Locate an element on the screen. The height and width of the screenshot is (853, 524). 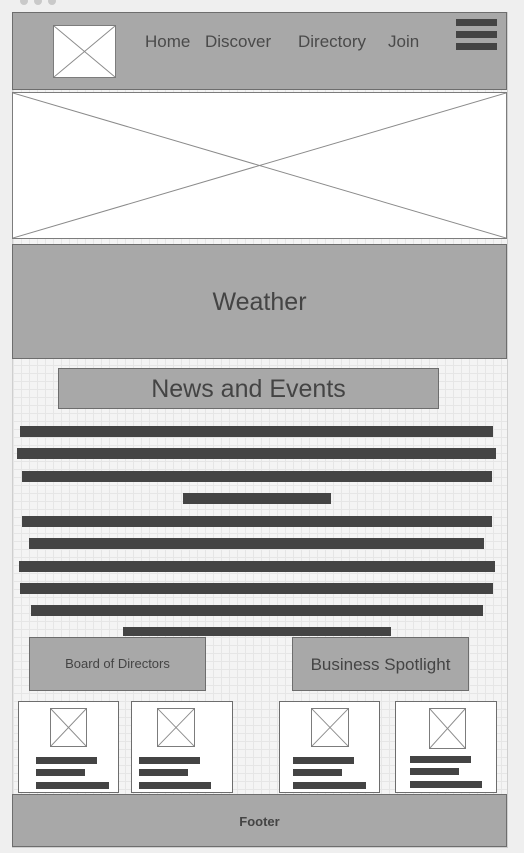
news-events-title: News and Events is located at coordinates (248, 389).